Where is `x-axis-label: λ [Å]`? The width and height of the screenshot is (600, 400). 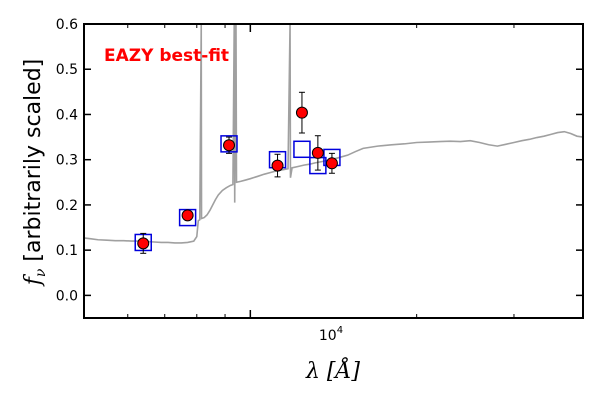
x-axis-label: λ [Å] is located at coordinates (332, 370).